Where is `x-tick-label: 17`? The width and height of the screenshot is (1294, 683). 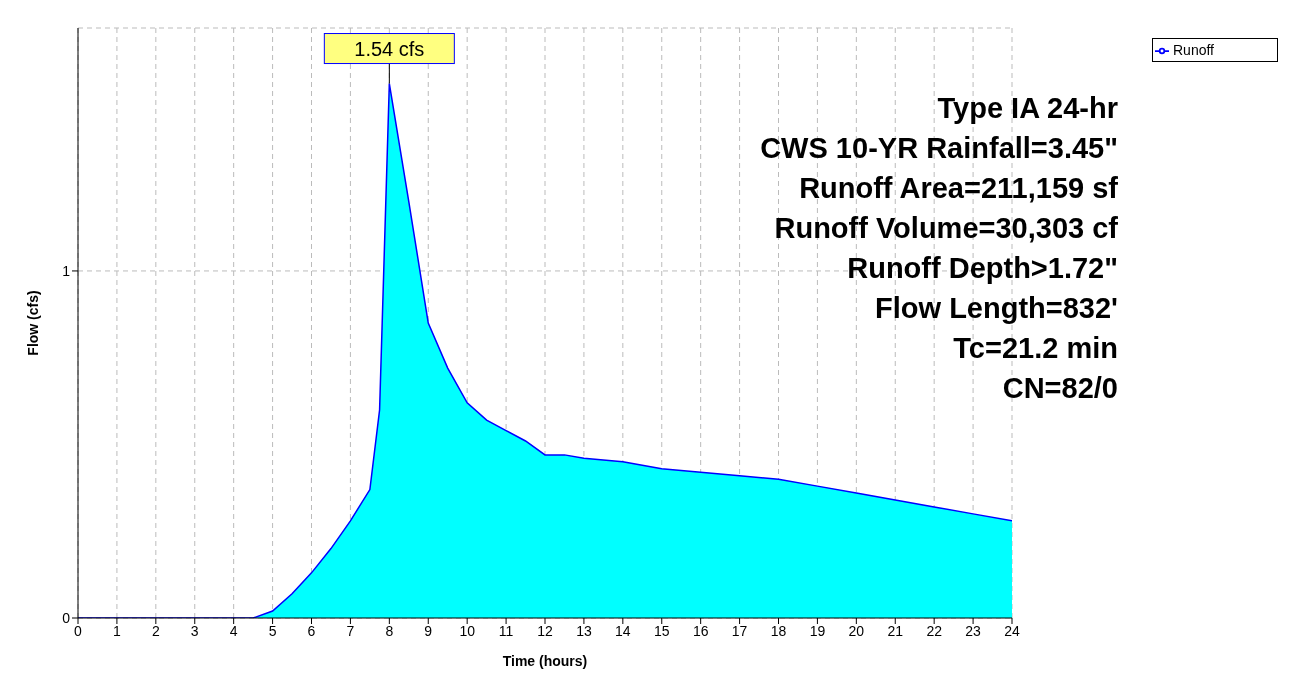
x-tick-label: 17 is located at coordinates (739, 630).